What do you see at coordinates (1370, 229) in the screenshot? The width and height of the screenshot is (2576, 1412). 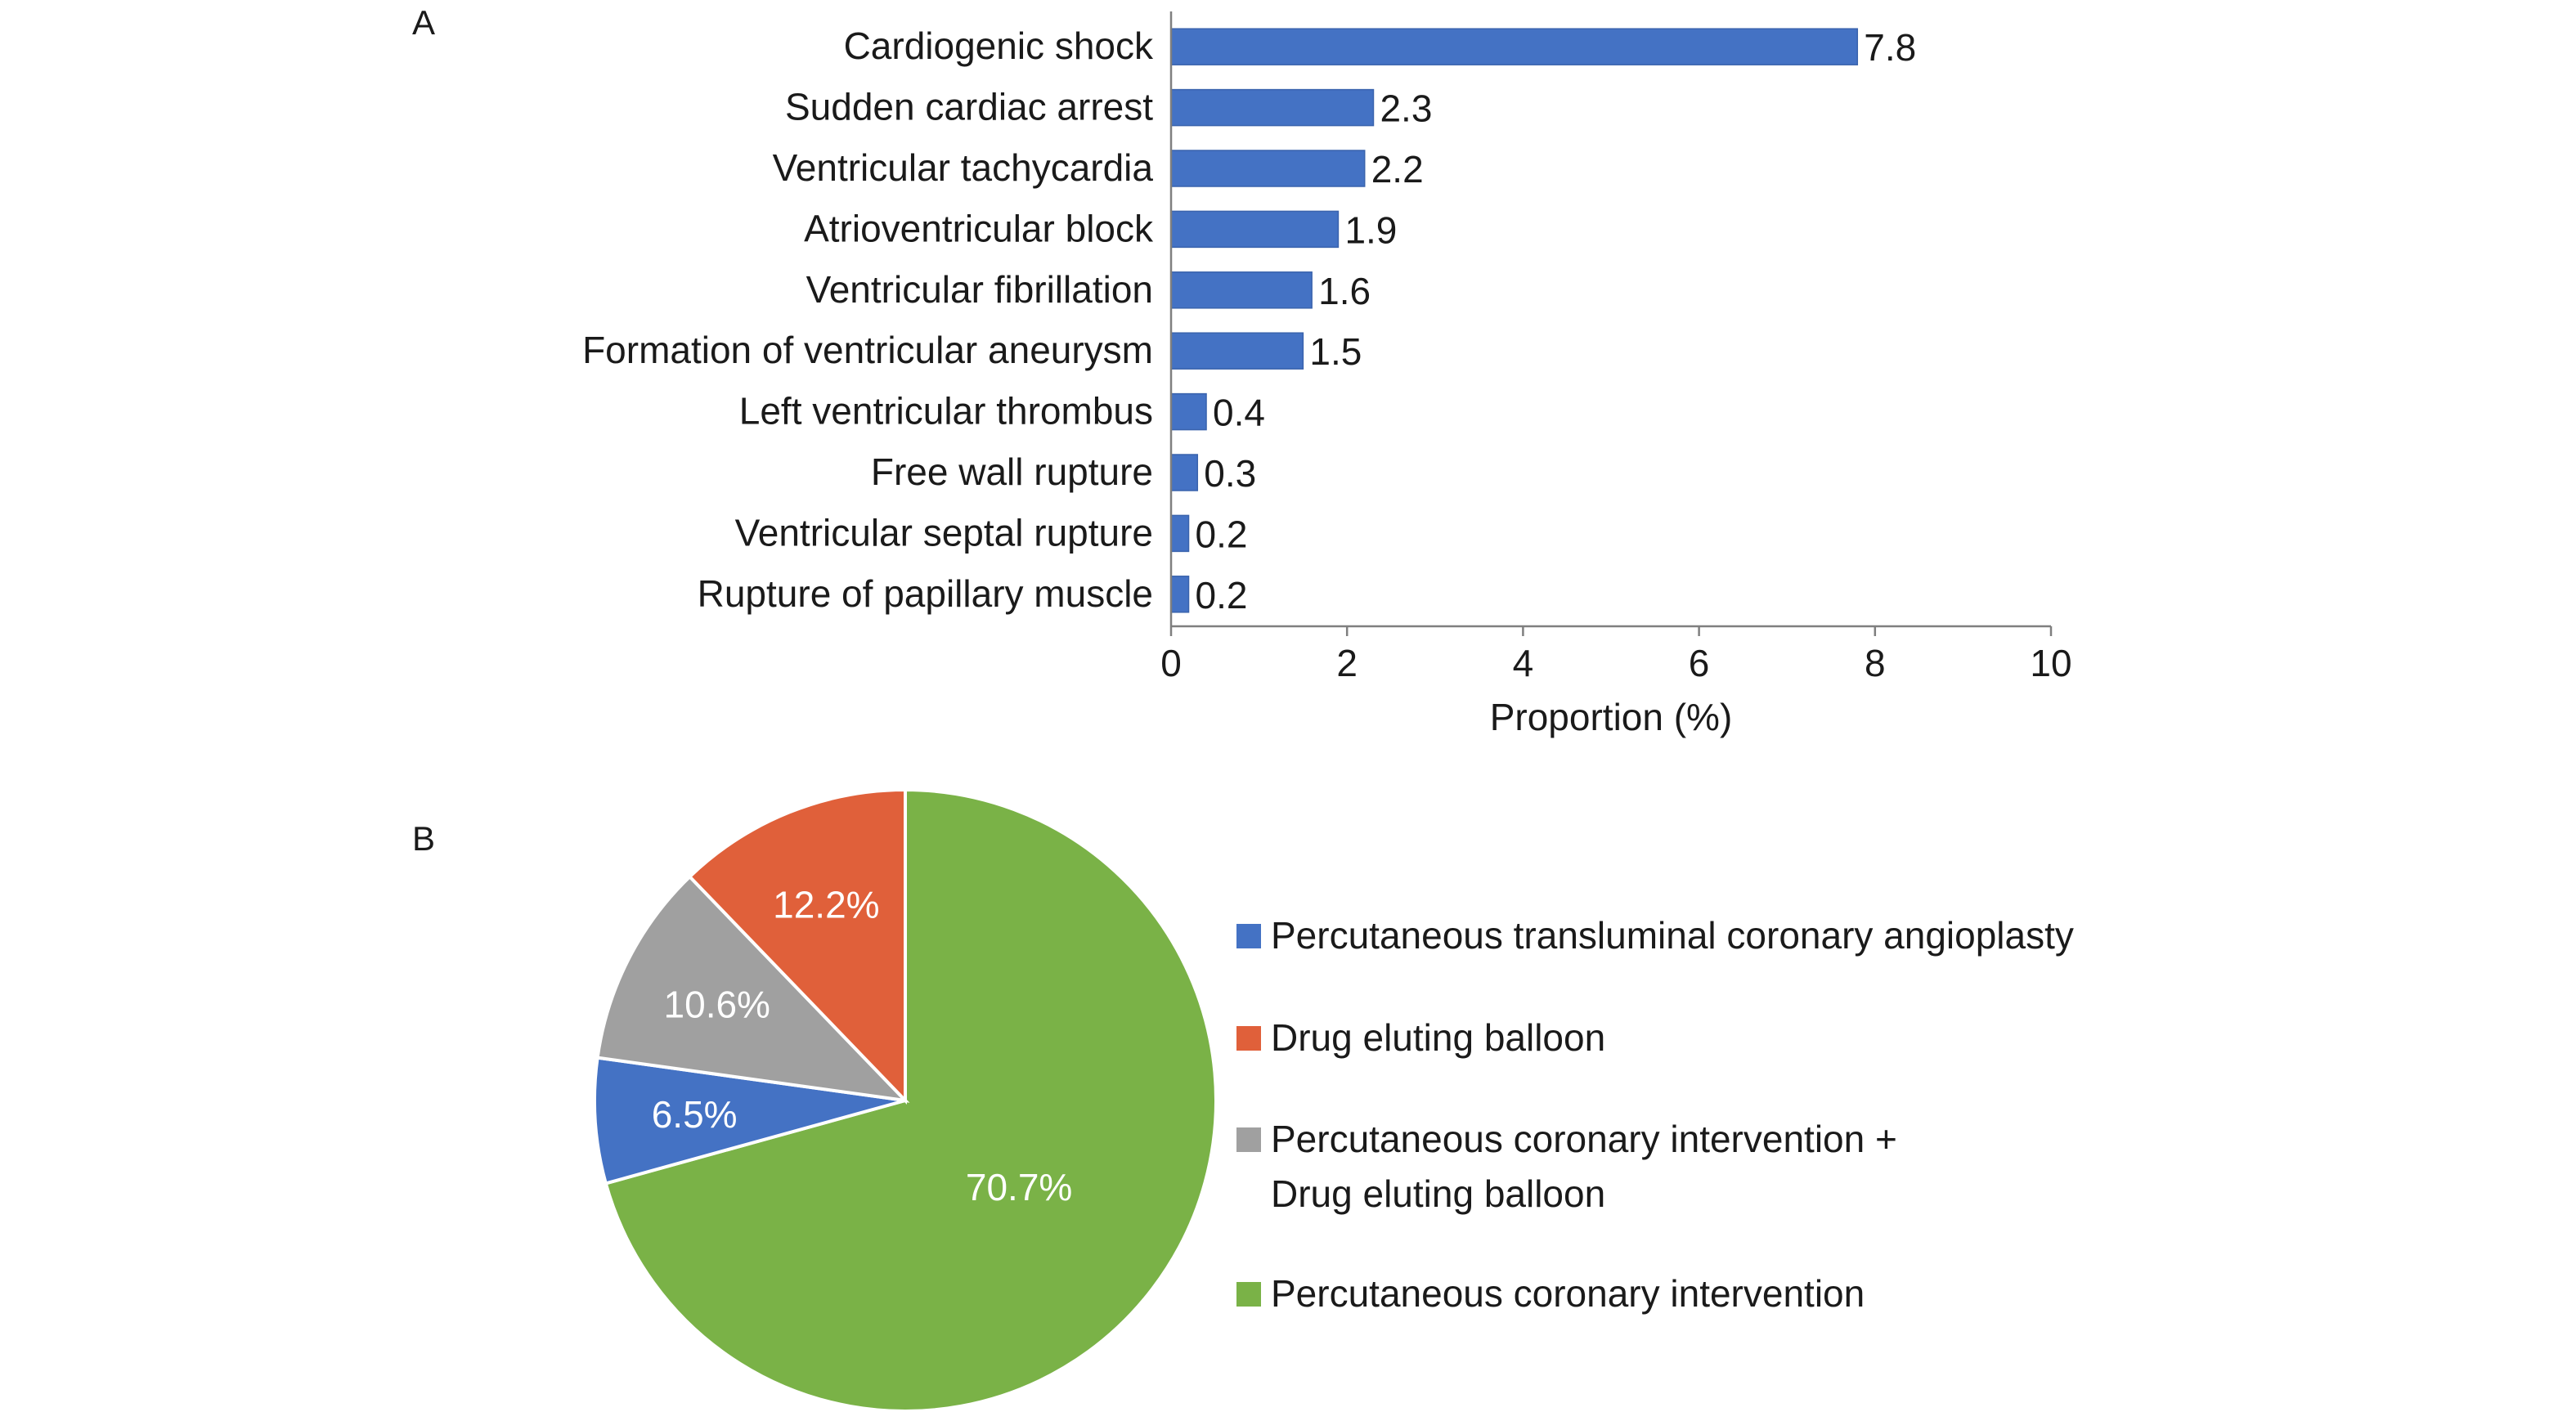 I see `data-label: 1.9` at bounding box center [1370, 229].